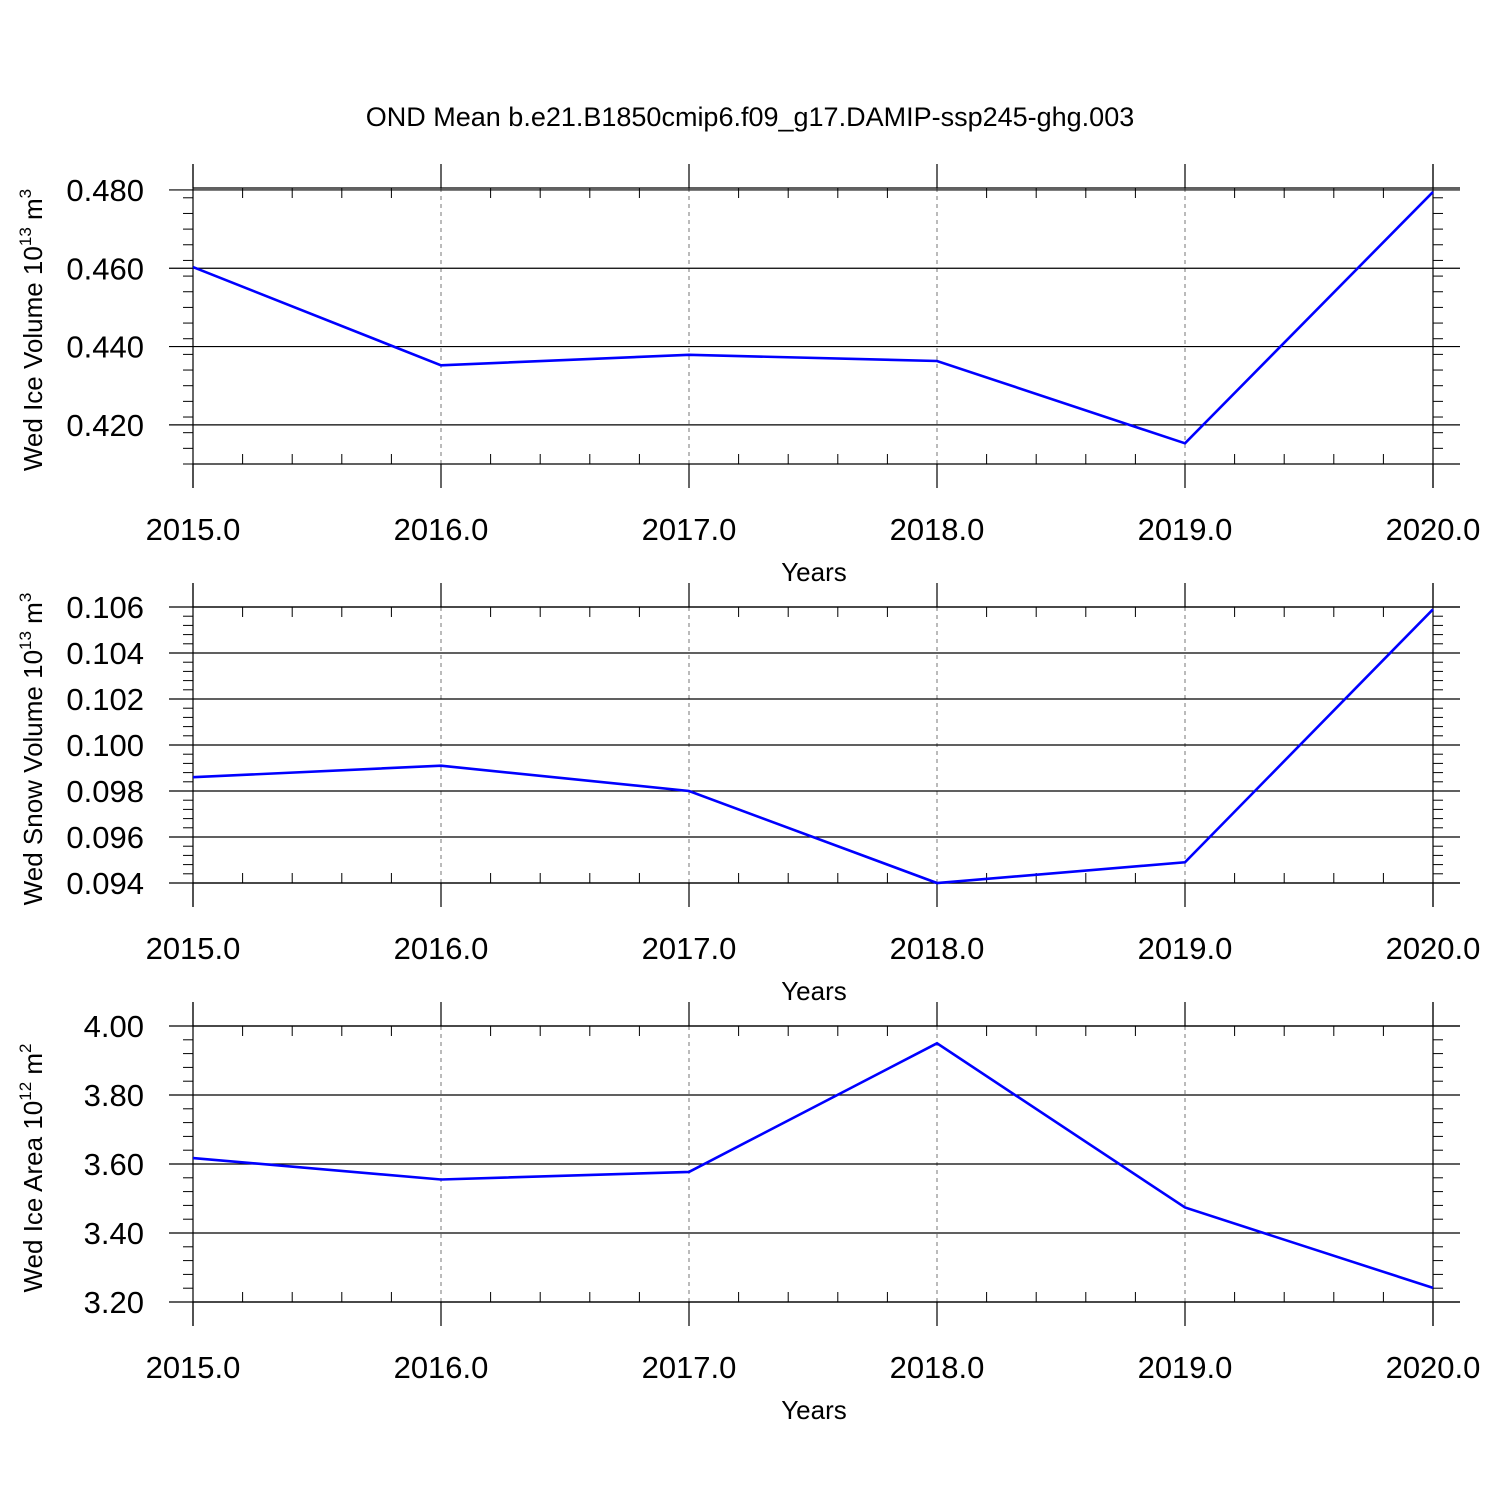 The image size is (1500, 1500). Describe the element at coordinates (105, 425) in the screenshot. I see `y-tick-label: 0.420` at that location.